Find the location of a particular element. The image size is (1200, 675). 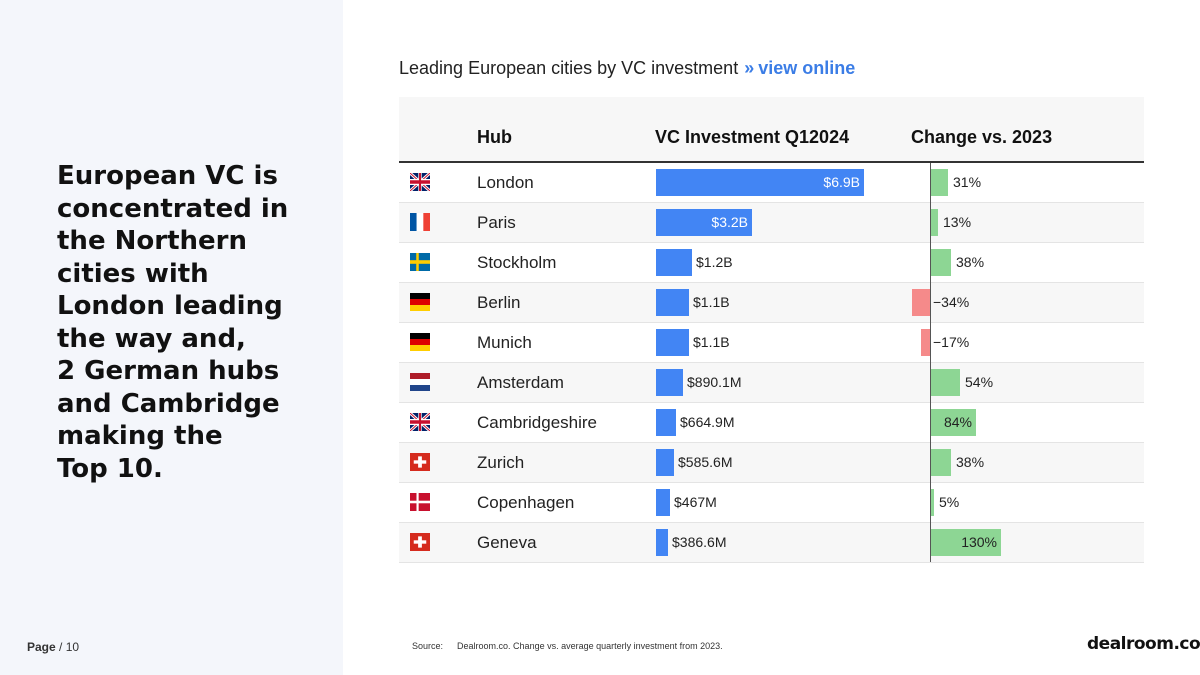

hub-name: Cambridgeshire is located at coordinates (537, 422).